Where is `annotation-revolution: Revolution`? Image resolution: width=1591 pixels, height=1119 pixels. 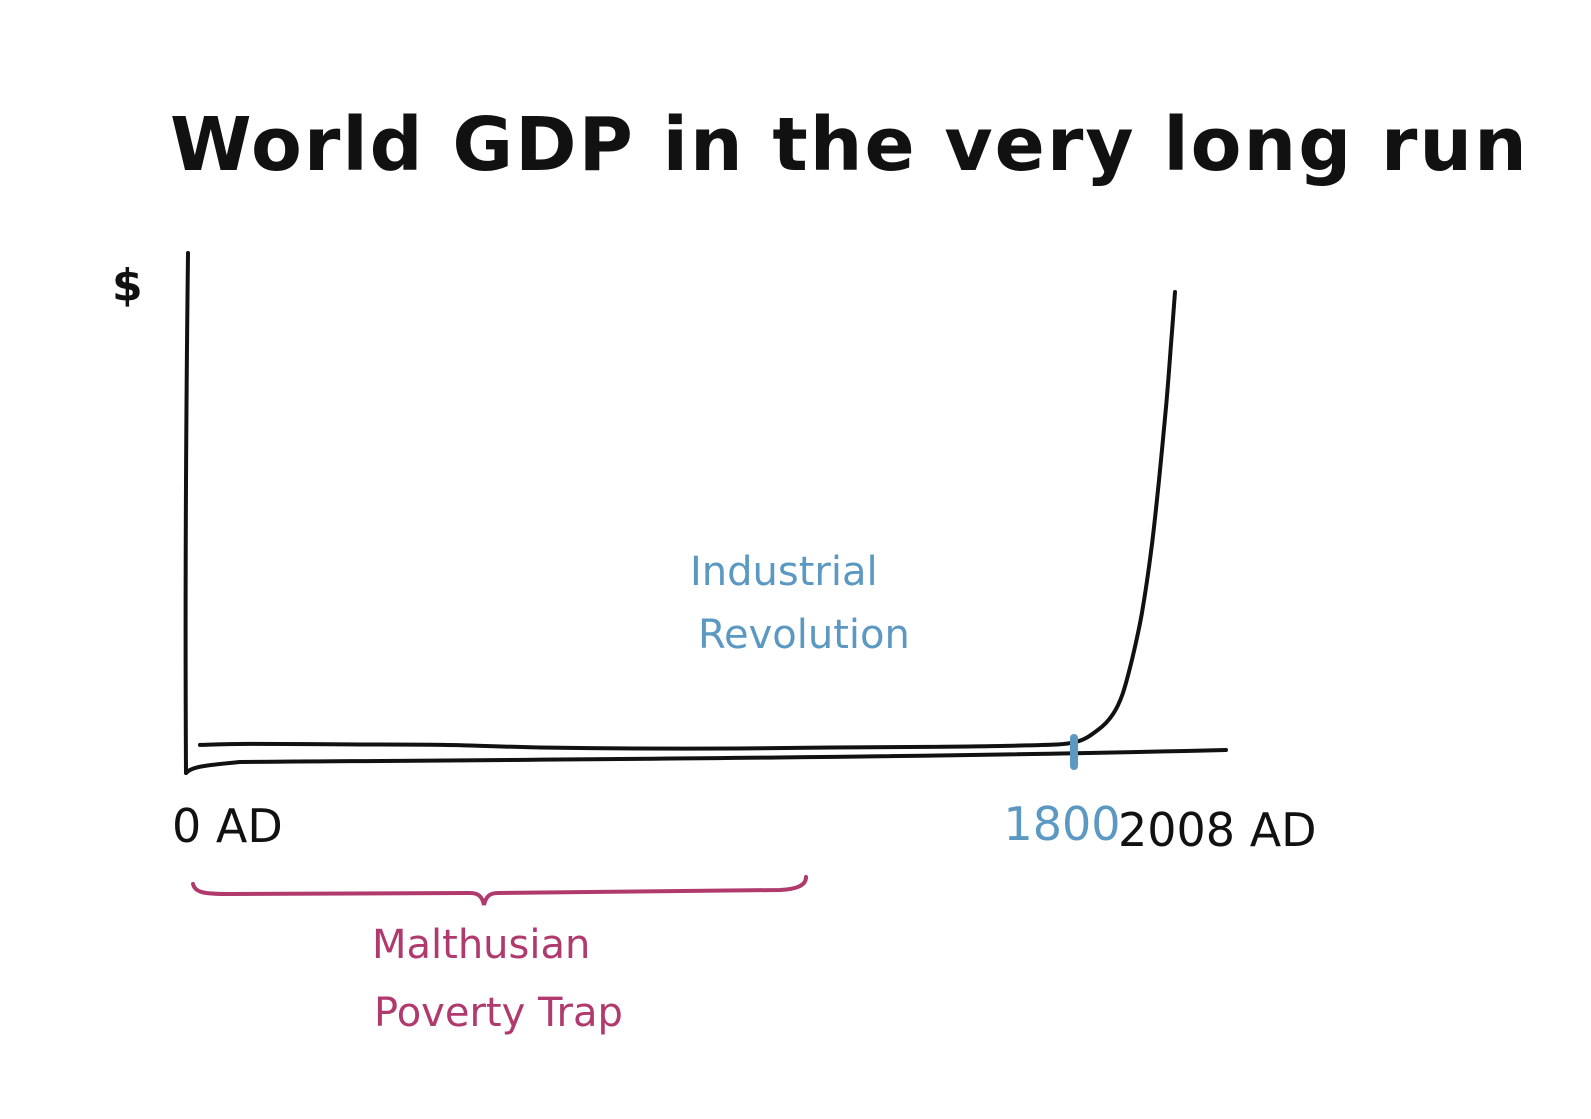
annotation-revolution: Revolution is located at coordinates (804, 635).